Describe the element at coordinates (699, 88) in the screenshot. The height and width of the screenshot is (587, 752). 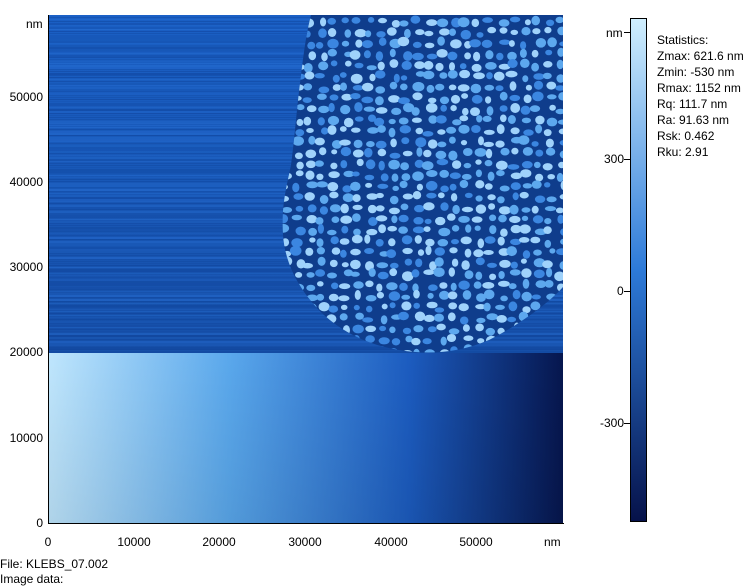
I see `stat-rmax: Rmax: 1152 nm` at that location.